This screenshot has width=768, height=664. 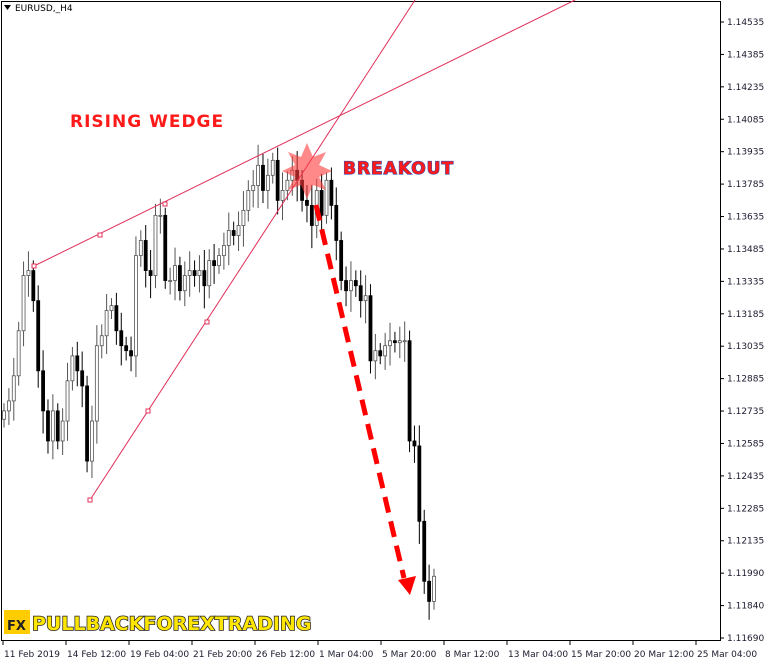 What do you see at coordinates (745, 218) in the screenshot?
I see `y-tick-label: 1.13635` at bounding box center [745, 218].